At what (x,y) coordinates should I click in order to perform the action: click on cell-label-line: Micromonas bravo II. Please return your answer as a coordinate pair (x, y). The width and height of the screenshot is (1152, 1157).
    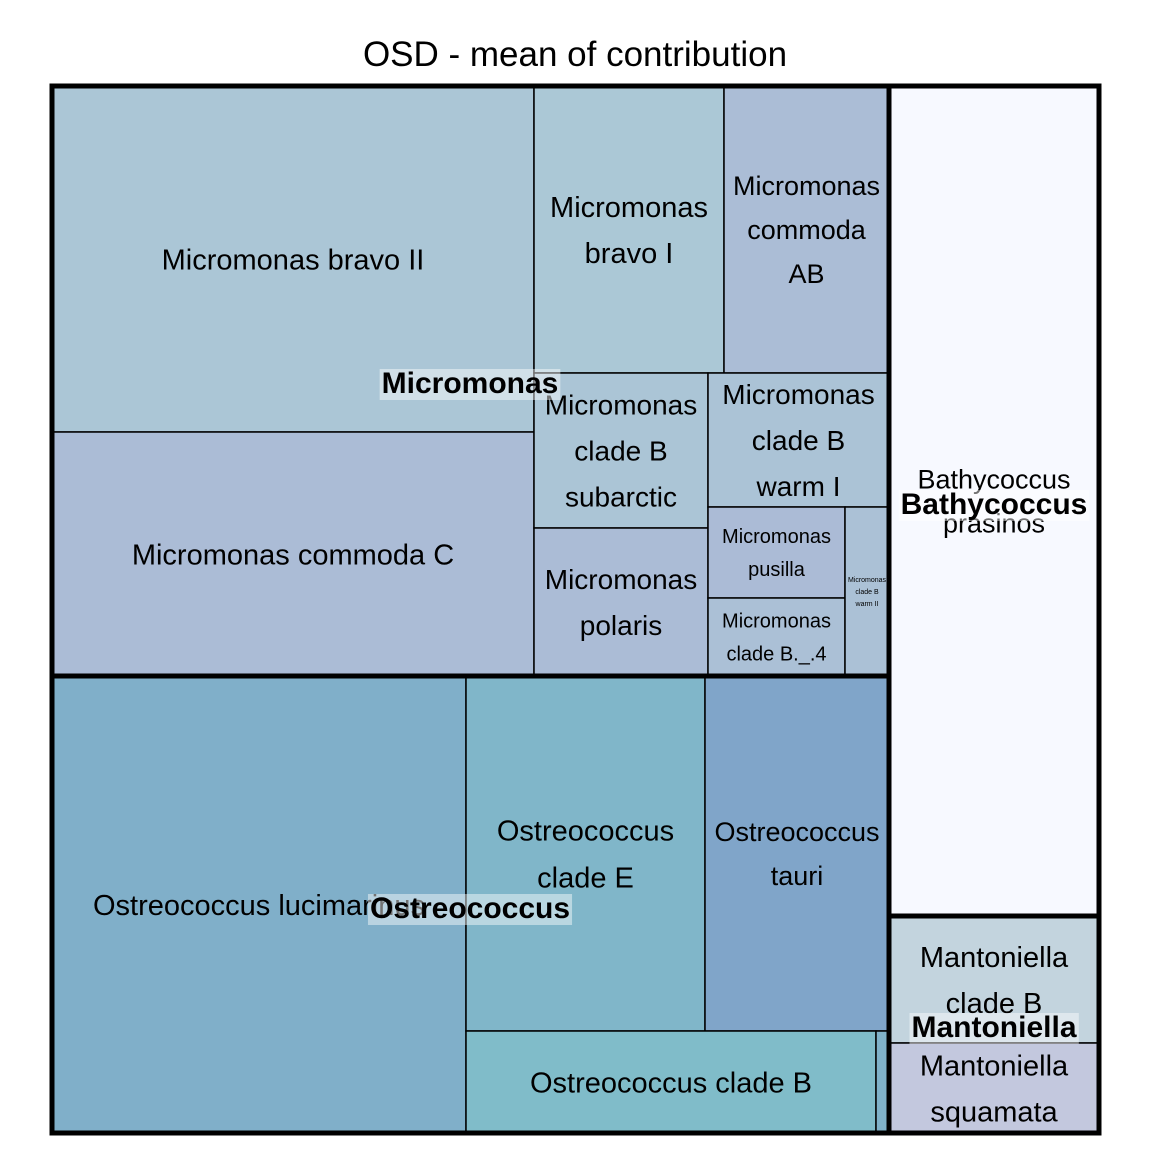
    Looking at the image, I should click on (293, 260).